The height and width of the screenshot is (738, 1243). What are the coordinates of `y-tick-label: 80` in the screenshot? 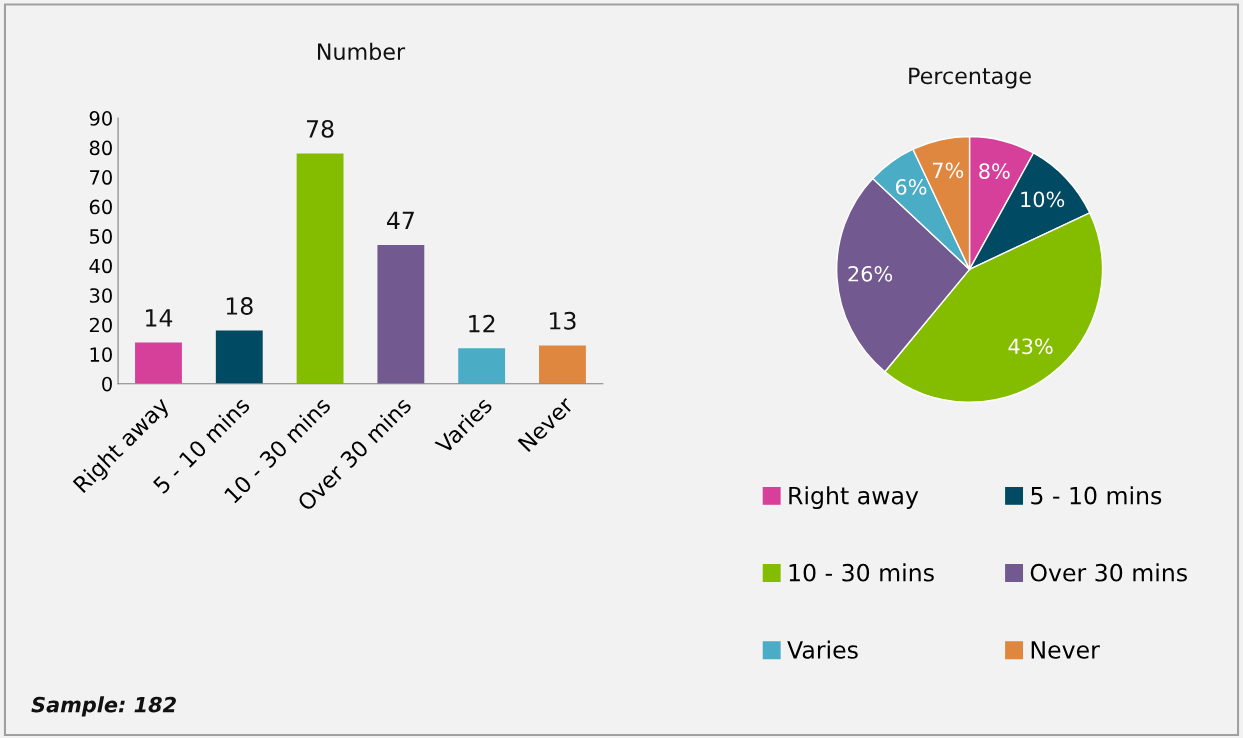 It's located at (100, 148).